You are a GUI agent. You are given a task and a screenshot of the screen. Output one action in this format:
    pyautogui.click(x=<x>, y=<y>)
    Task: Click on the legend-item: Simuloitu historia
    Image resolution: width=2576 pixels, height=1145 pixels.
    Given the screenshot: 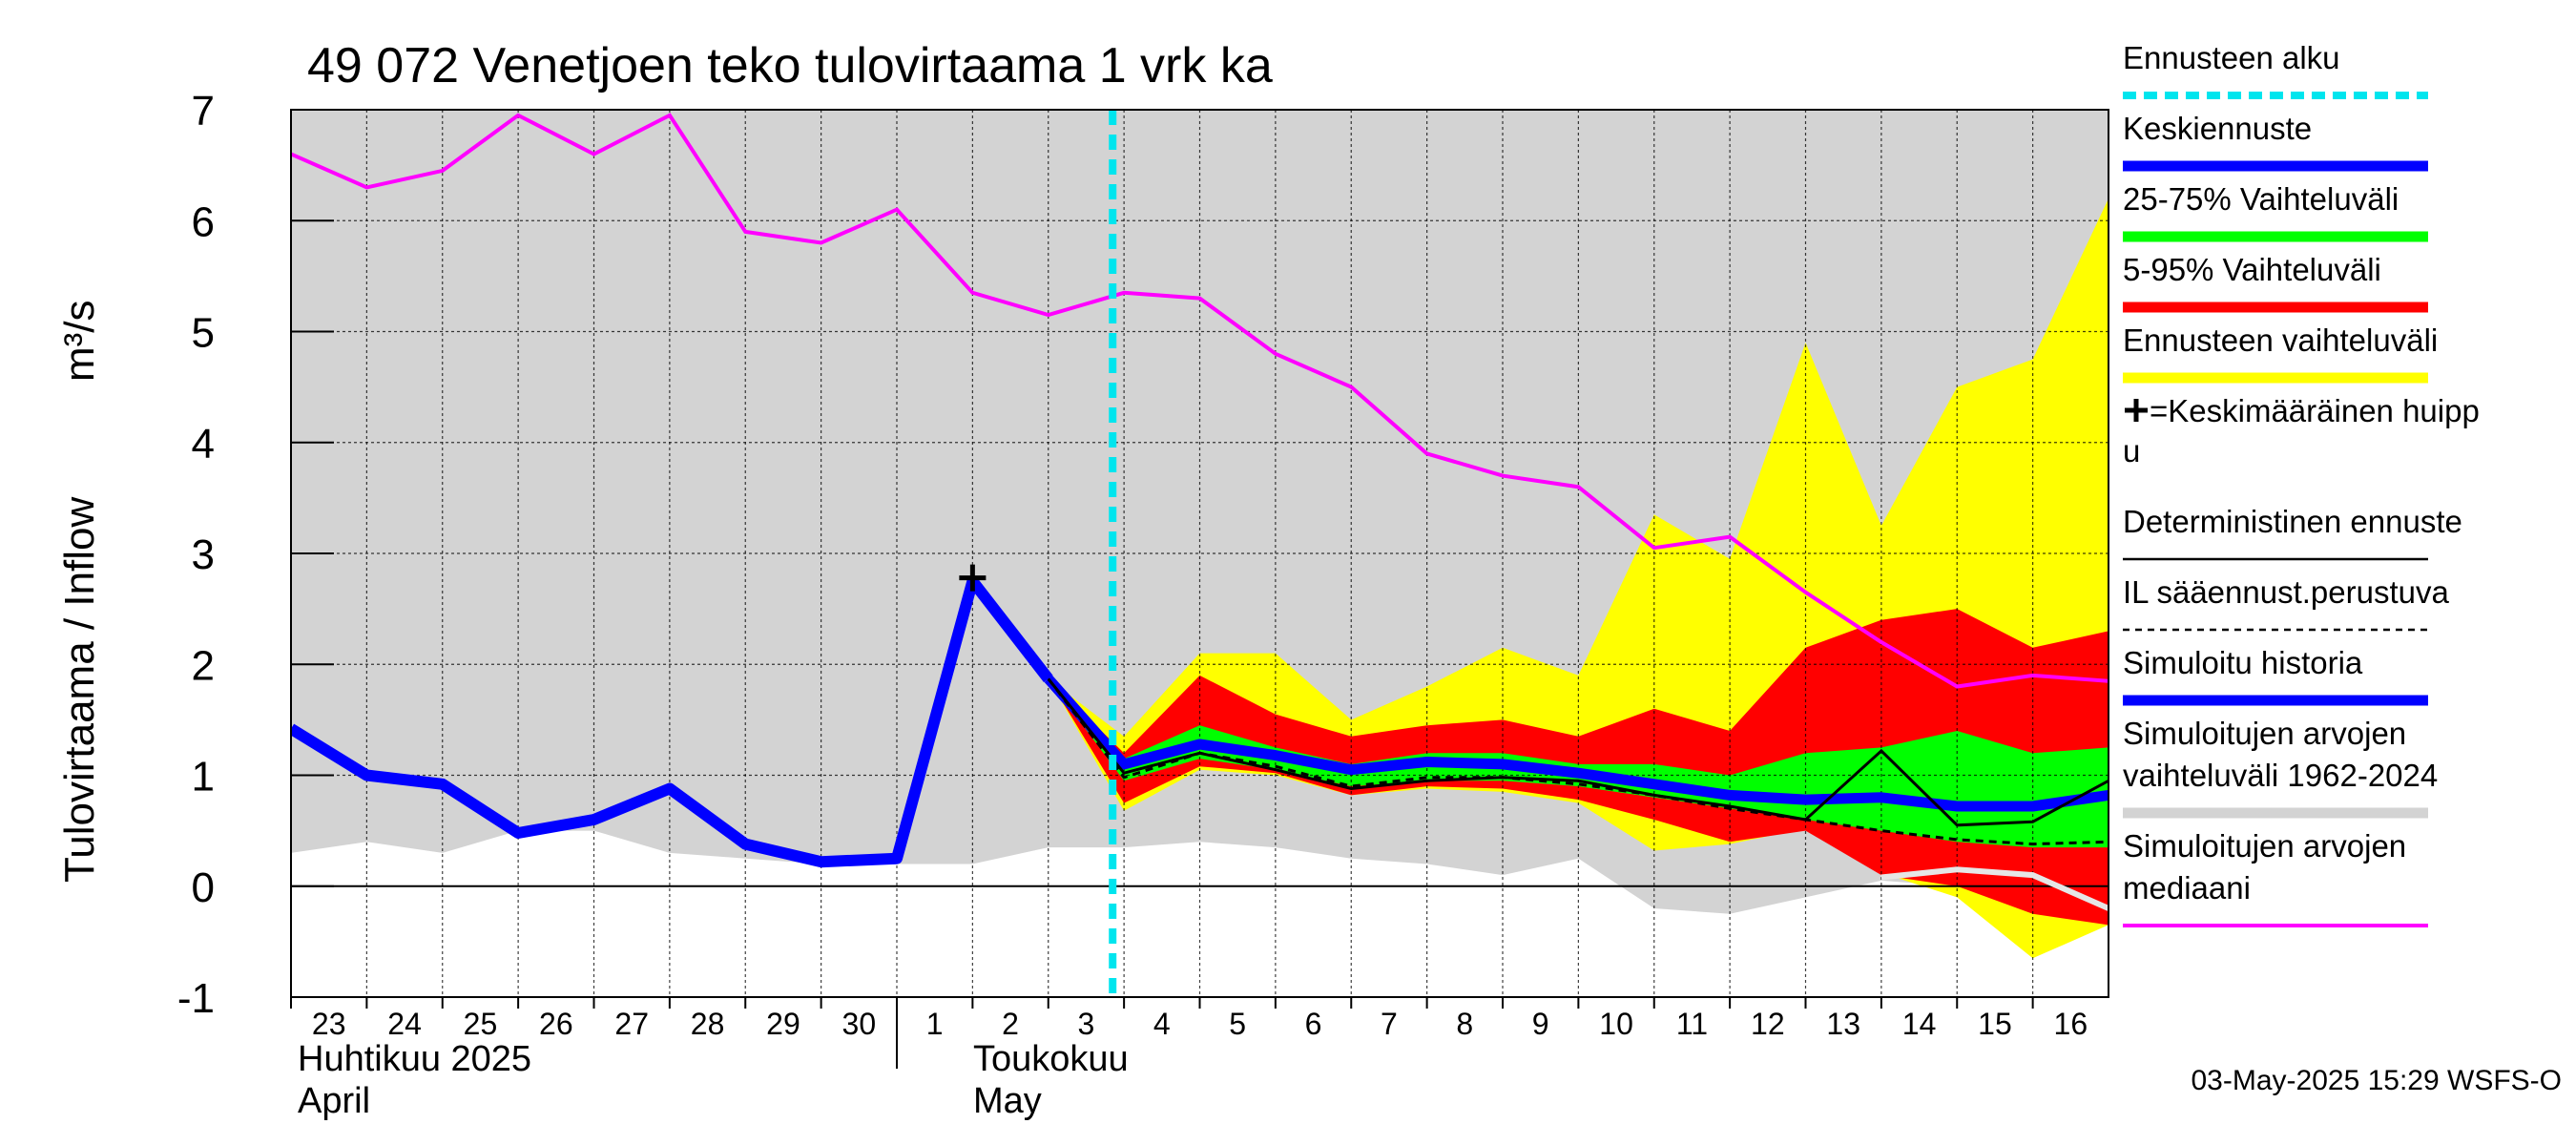 What is the action you would take?
    pyautogui.click(x=2275, y=676)
    